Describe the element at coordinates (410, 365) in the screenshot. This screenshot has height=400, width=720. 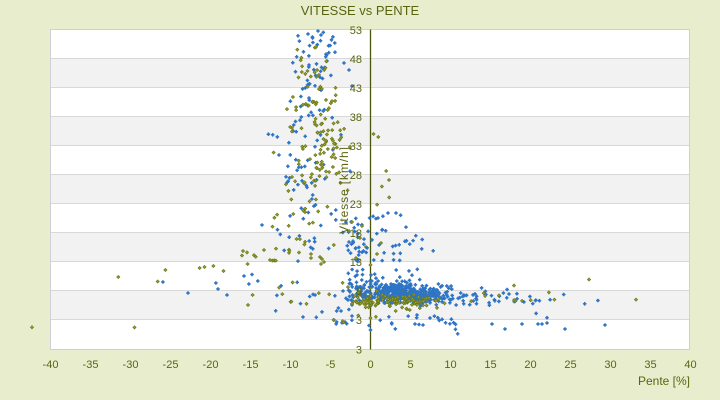
I see `svg-text: 5` at that location.